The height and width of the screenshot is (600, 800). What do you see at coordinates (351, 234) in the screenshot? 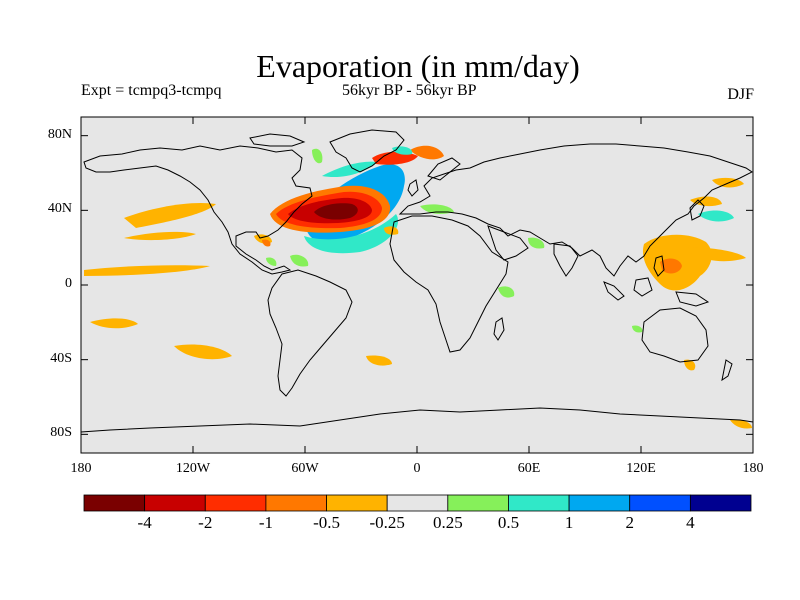
I see `anomaly-atlantic-cyan` at bounding box center [351, 234].